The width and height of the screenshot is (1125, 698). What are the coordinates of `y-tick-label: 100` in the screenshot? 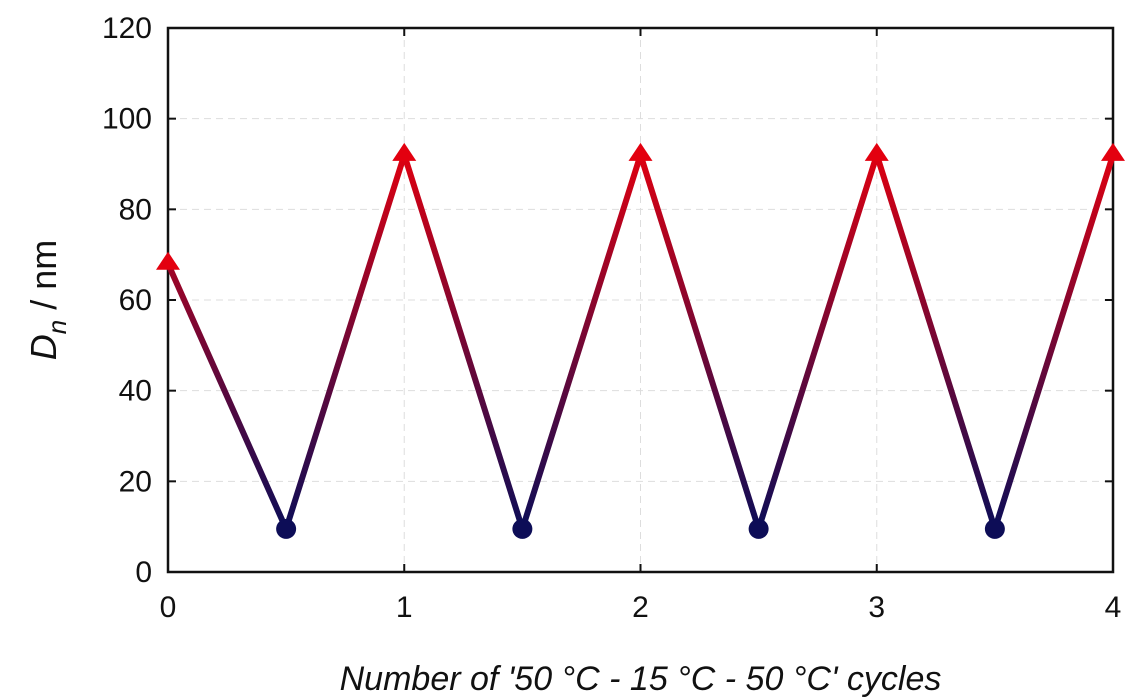 It's located at (127, 119).